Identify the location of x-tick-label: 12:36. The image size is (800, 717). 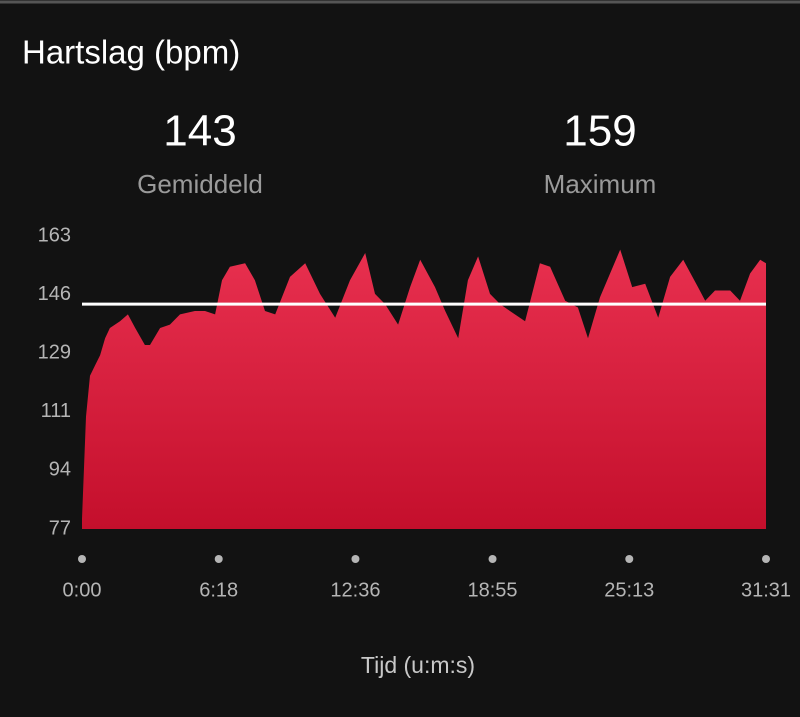
(355, 590).